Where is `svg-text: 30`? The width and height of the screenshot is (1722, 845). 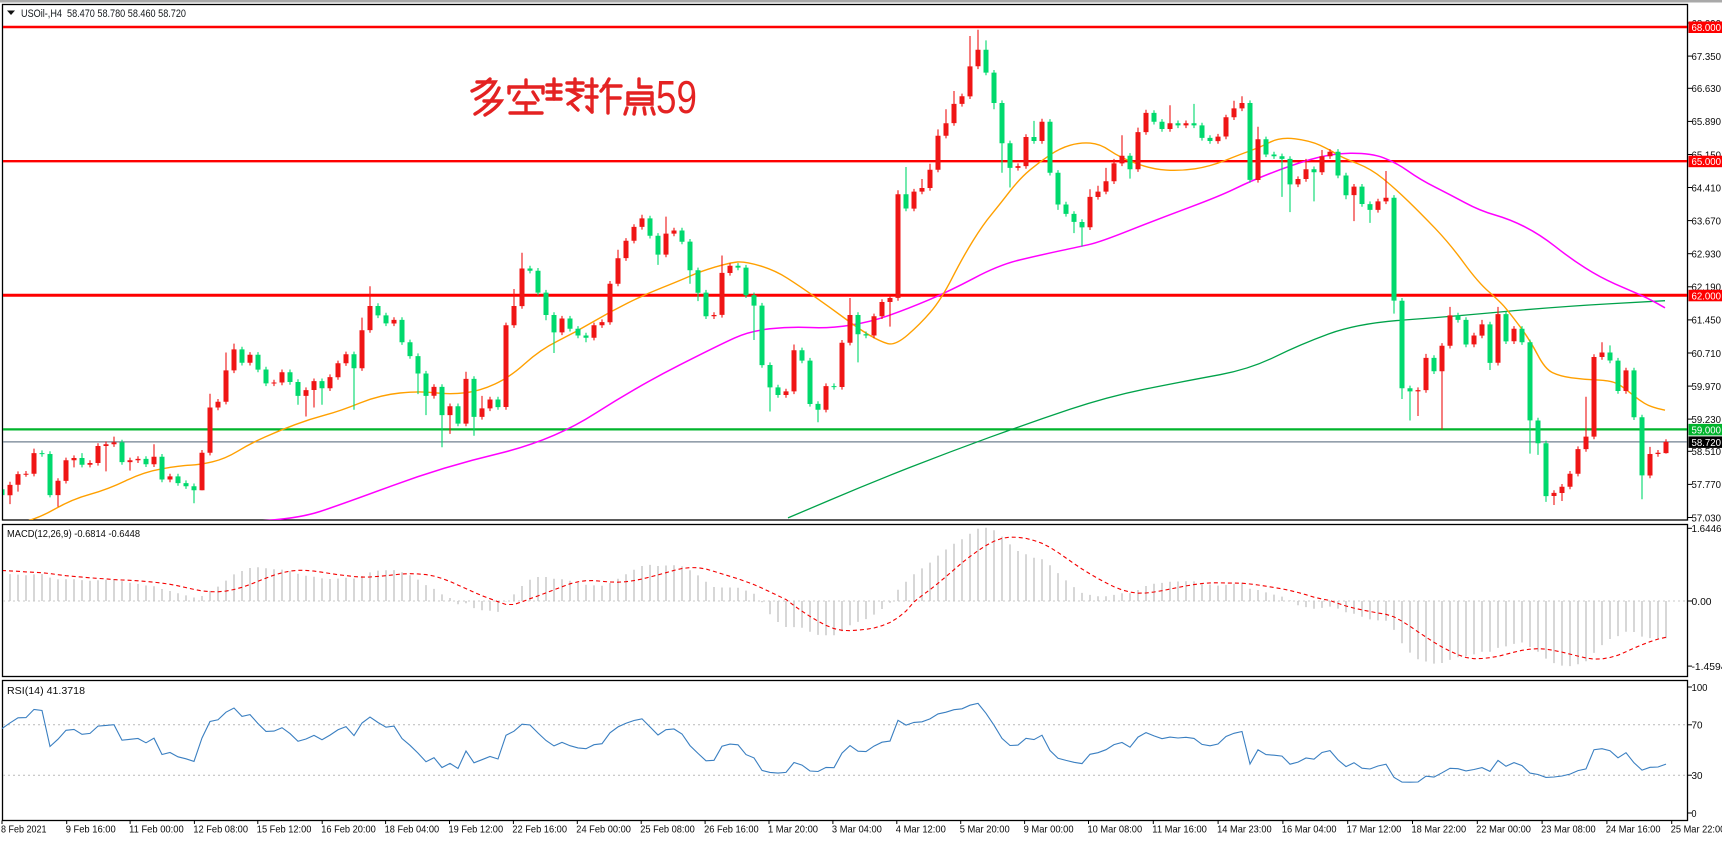
svg-text: 30 is located at coordinates (1697, 776).